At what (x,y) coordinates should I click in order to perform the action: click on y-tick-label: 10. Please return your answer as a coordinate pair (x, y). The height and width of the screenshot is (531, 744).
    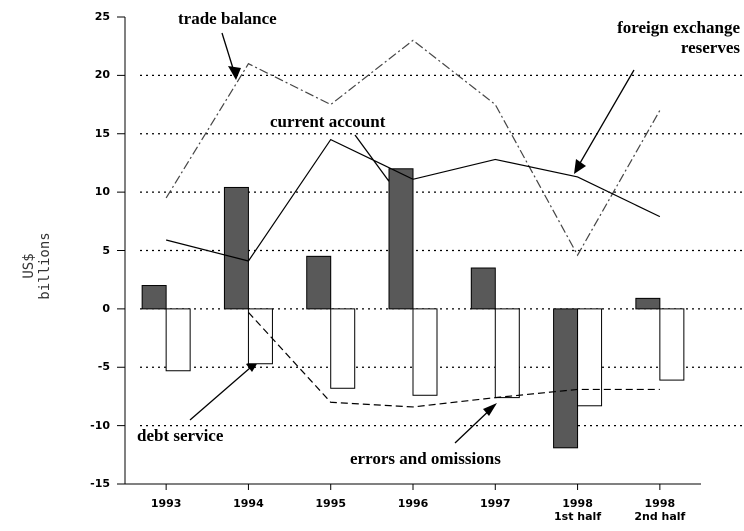
    Looking at the image, I should click on (102, 192).